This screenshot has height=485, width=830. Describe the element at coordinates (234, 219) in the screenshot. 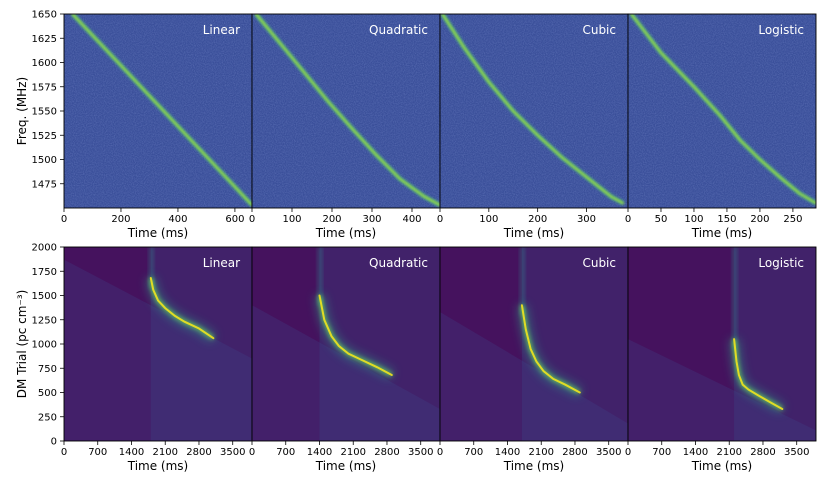

I see `x-tick-label: 600` at that location.